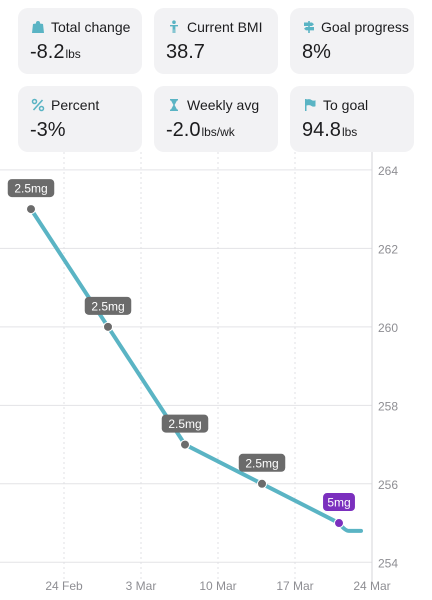 Image resolution: width=432 pixels, height=600 pixels. I want to click on stat-value: 8%, so click(316, 52).